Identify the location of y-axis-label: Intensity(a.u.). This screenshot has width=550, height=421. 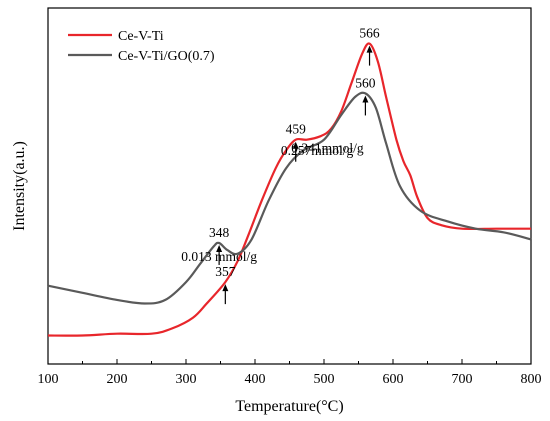
(19, 186).